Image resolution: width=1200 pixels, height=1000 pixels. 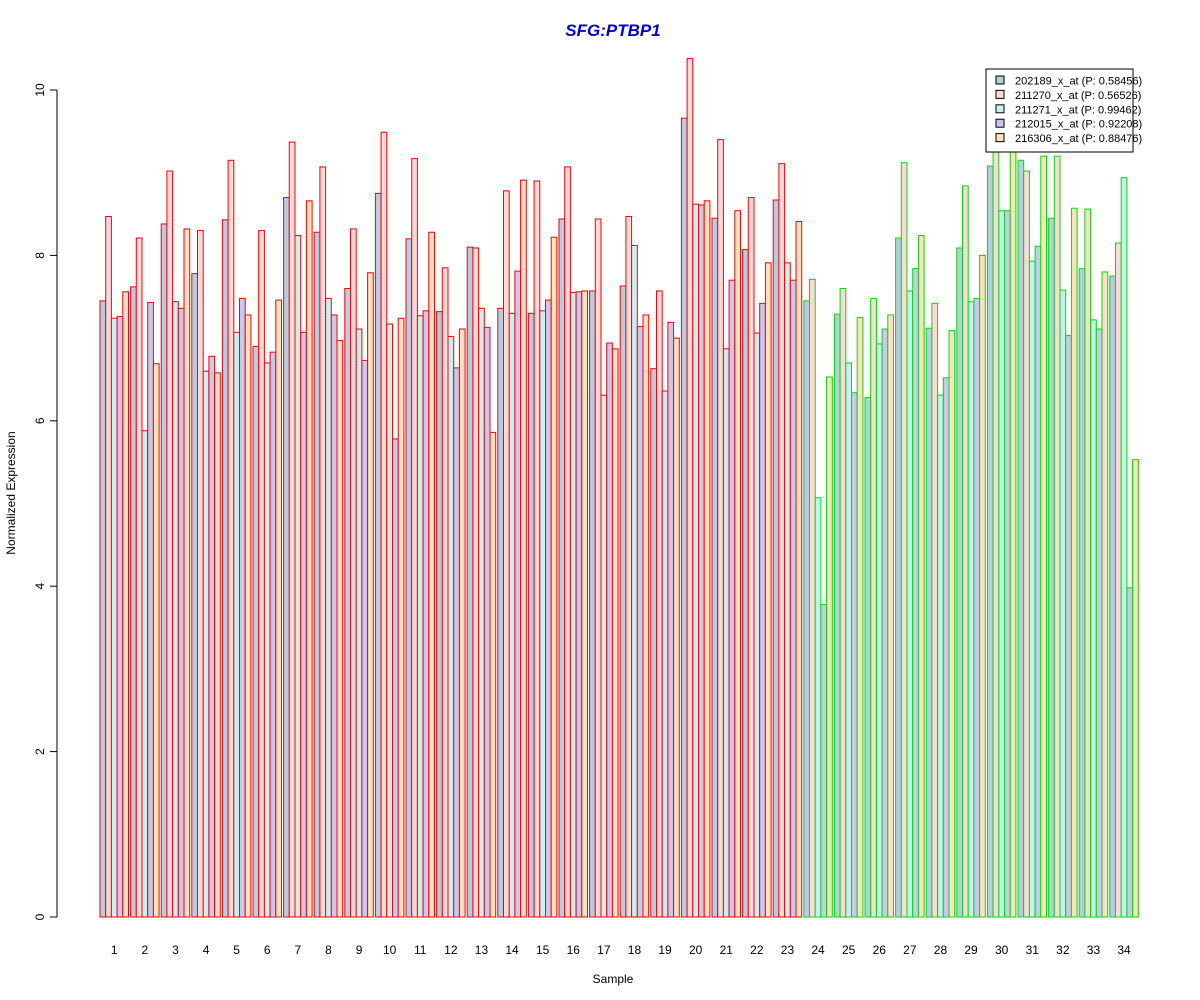 I want to click on legend-box, so click(x=1059, y=110).